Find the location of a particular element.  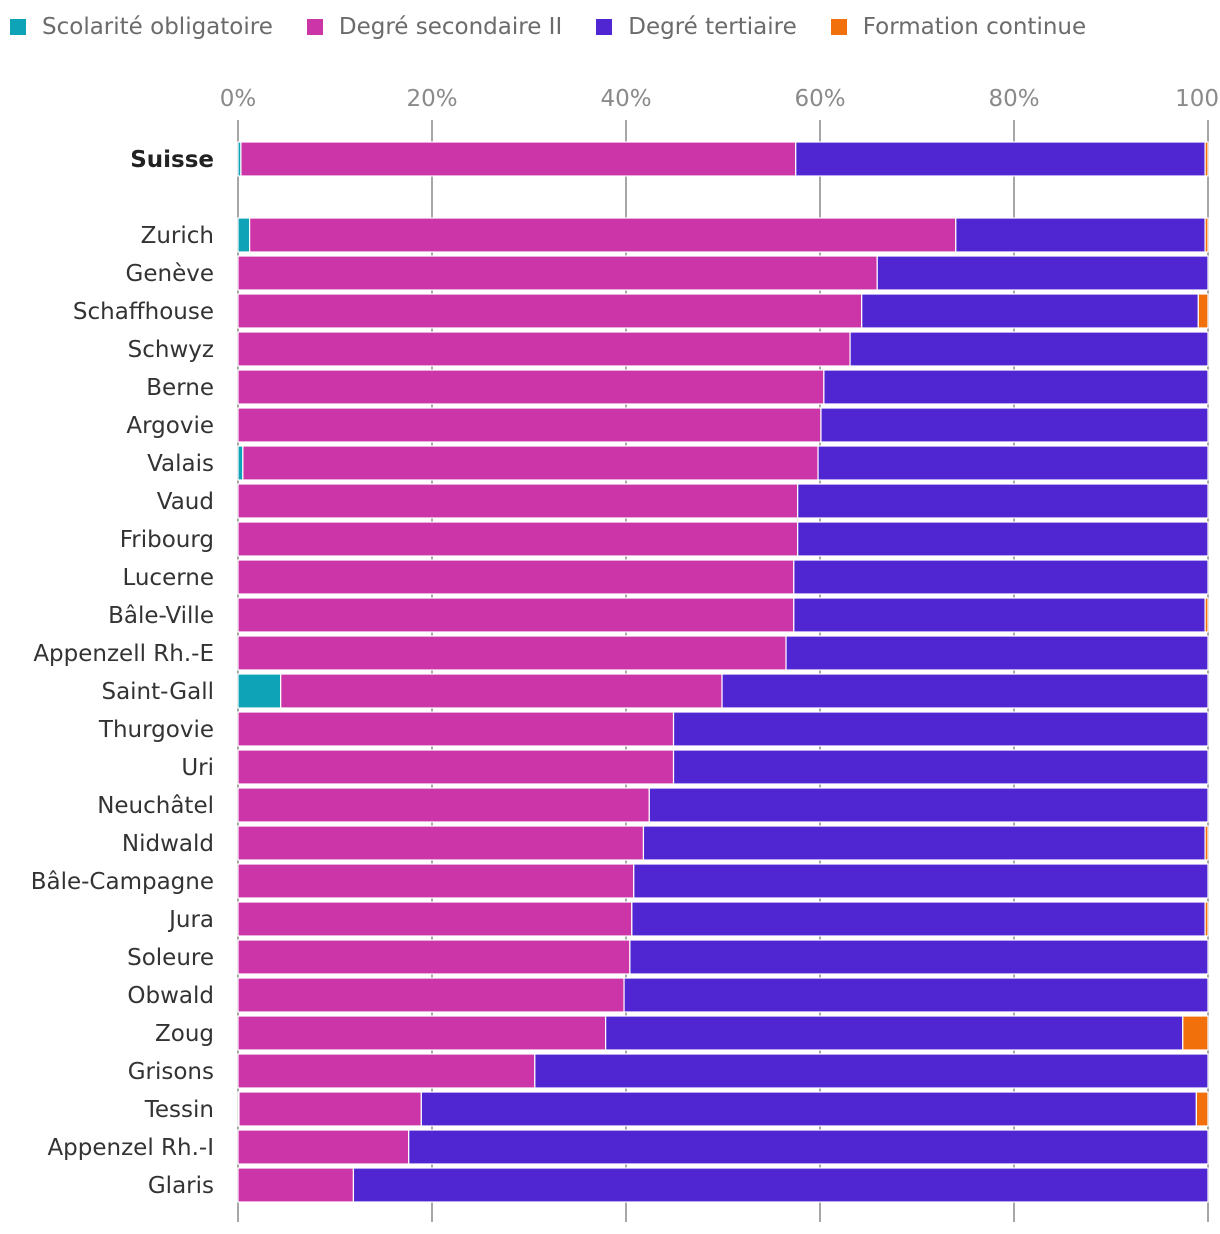

bar-segment-tessin-degre-tertiaire is located at coordinates (808, 1109).